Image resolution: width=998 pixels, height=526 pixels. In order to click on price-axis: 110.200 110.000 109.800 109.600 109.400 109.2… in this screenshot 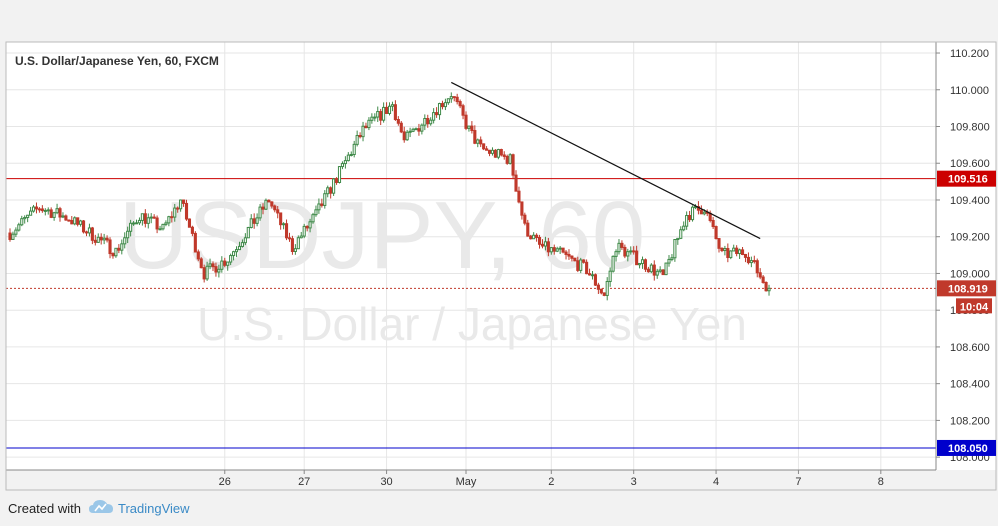, I will do `click(963, 256)`.